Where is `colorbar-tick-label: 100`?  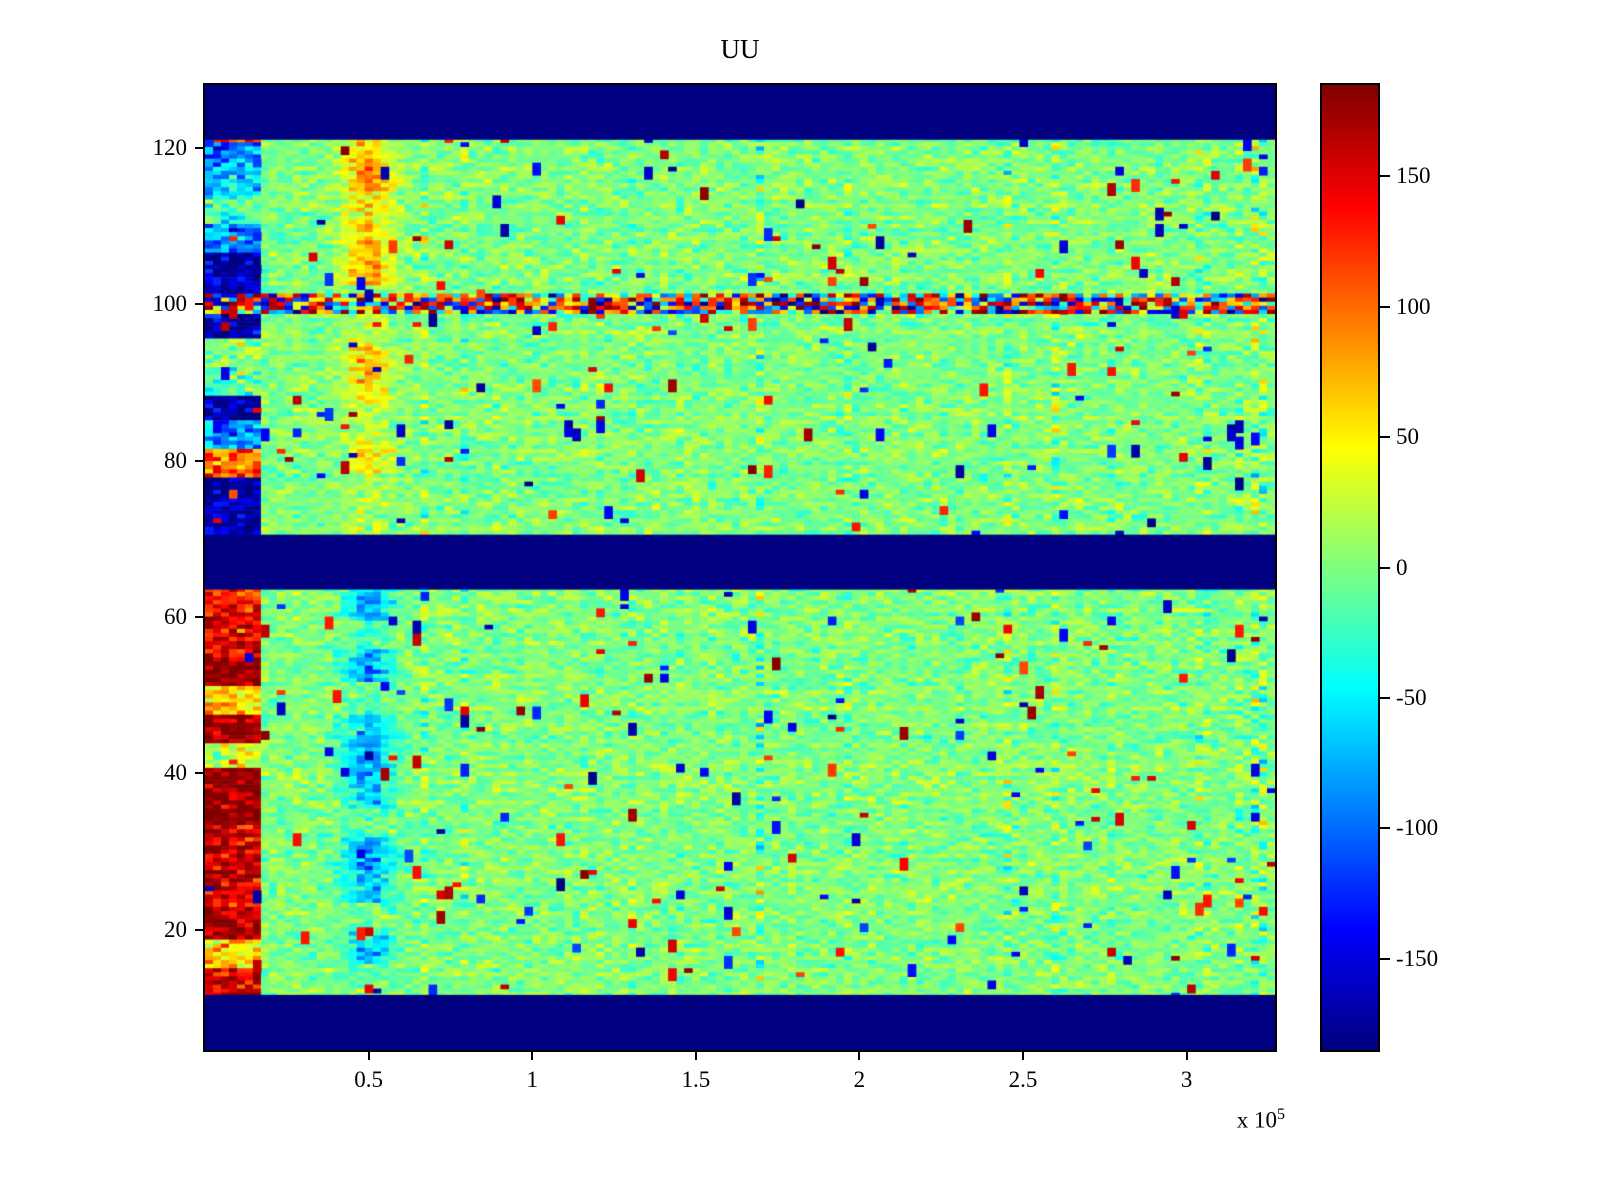
colorbar-tick-label: 100 is located at coordinates (1413, 306).